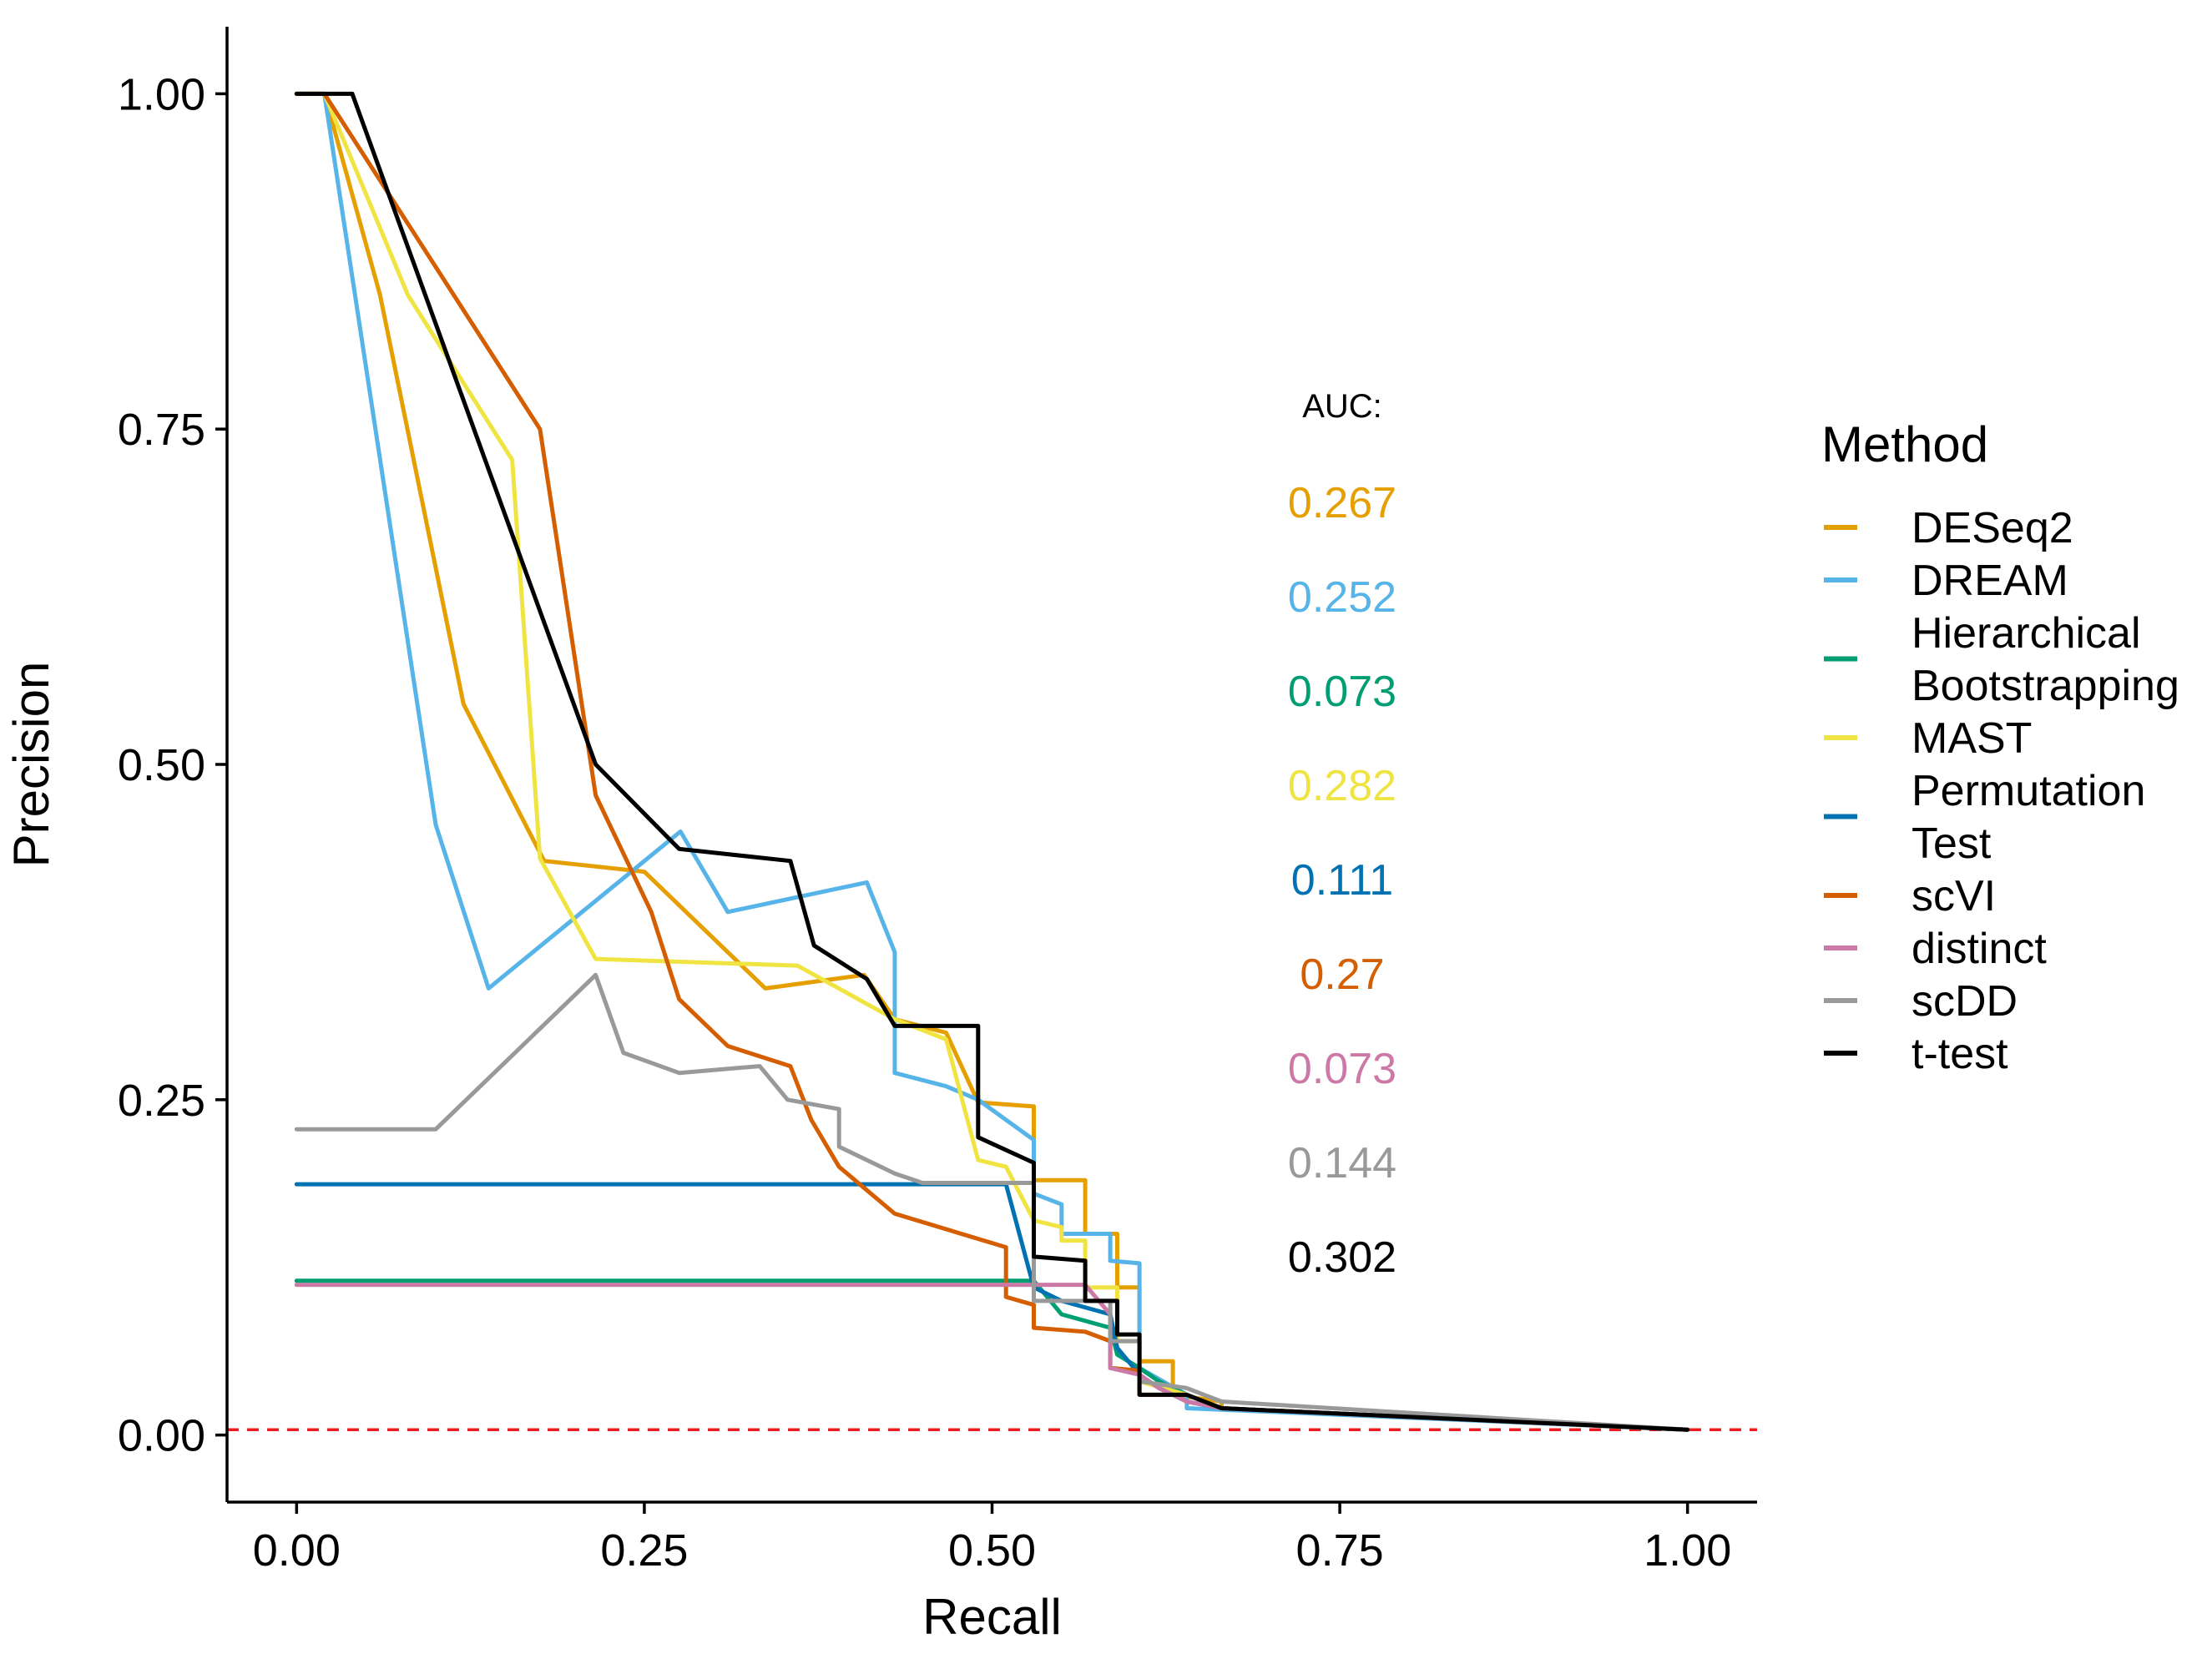  I want to click on x-axis-ticks: 0.00 0.25 0.50 0.75 1.00, so click(992, 1539).